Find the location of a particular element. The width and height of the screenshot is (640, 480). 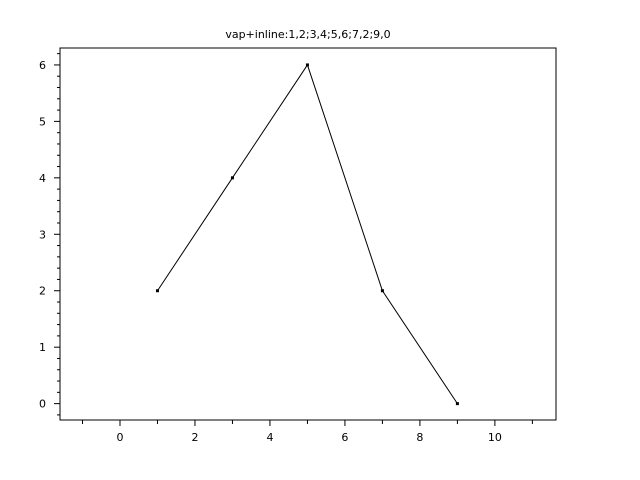

x-tick-label: 2 is located at coordinates (194, 437).